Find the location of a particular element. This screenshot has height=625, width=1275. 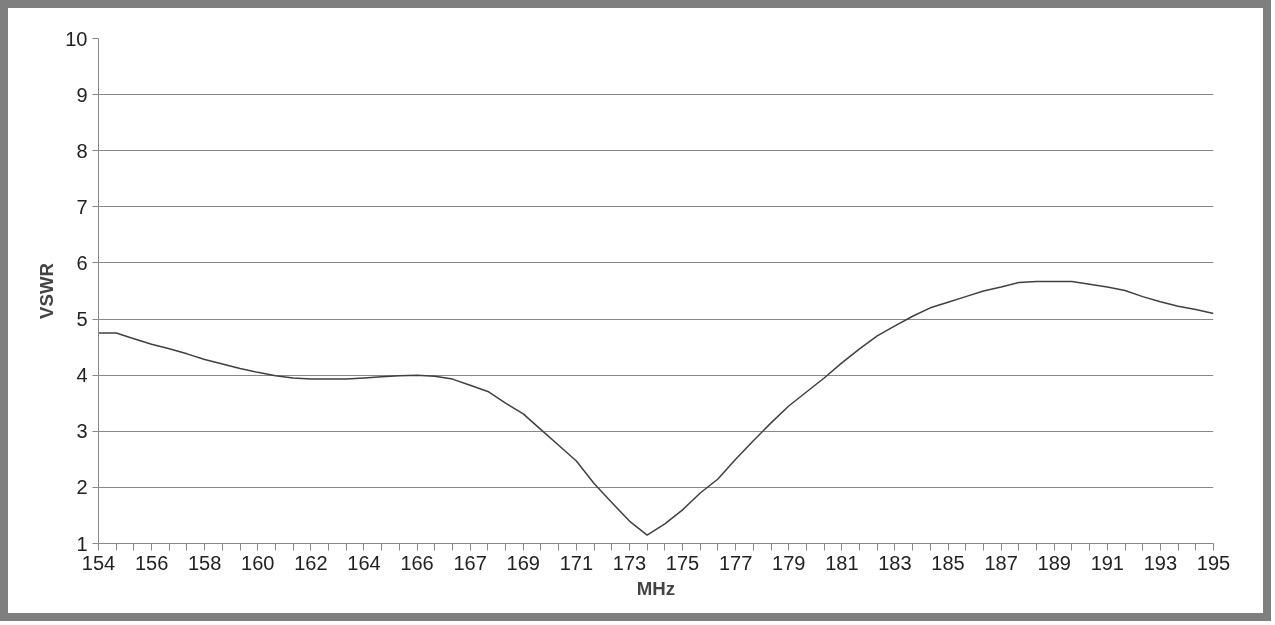

y-tick-label: 4 is located at coordinates (82, 375).